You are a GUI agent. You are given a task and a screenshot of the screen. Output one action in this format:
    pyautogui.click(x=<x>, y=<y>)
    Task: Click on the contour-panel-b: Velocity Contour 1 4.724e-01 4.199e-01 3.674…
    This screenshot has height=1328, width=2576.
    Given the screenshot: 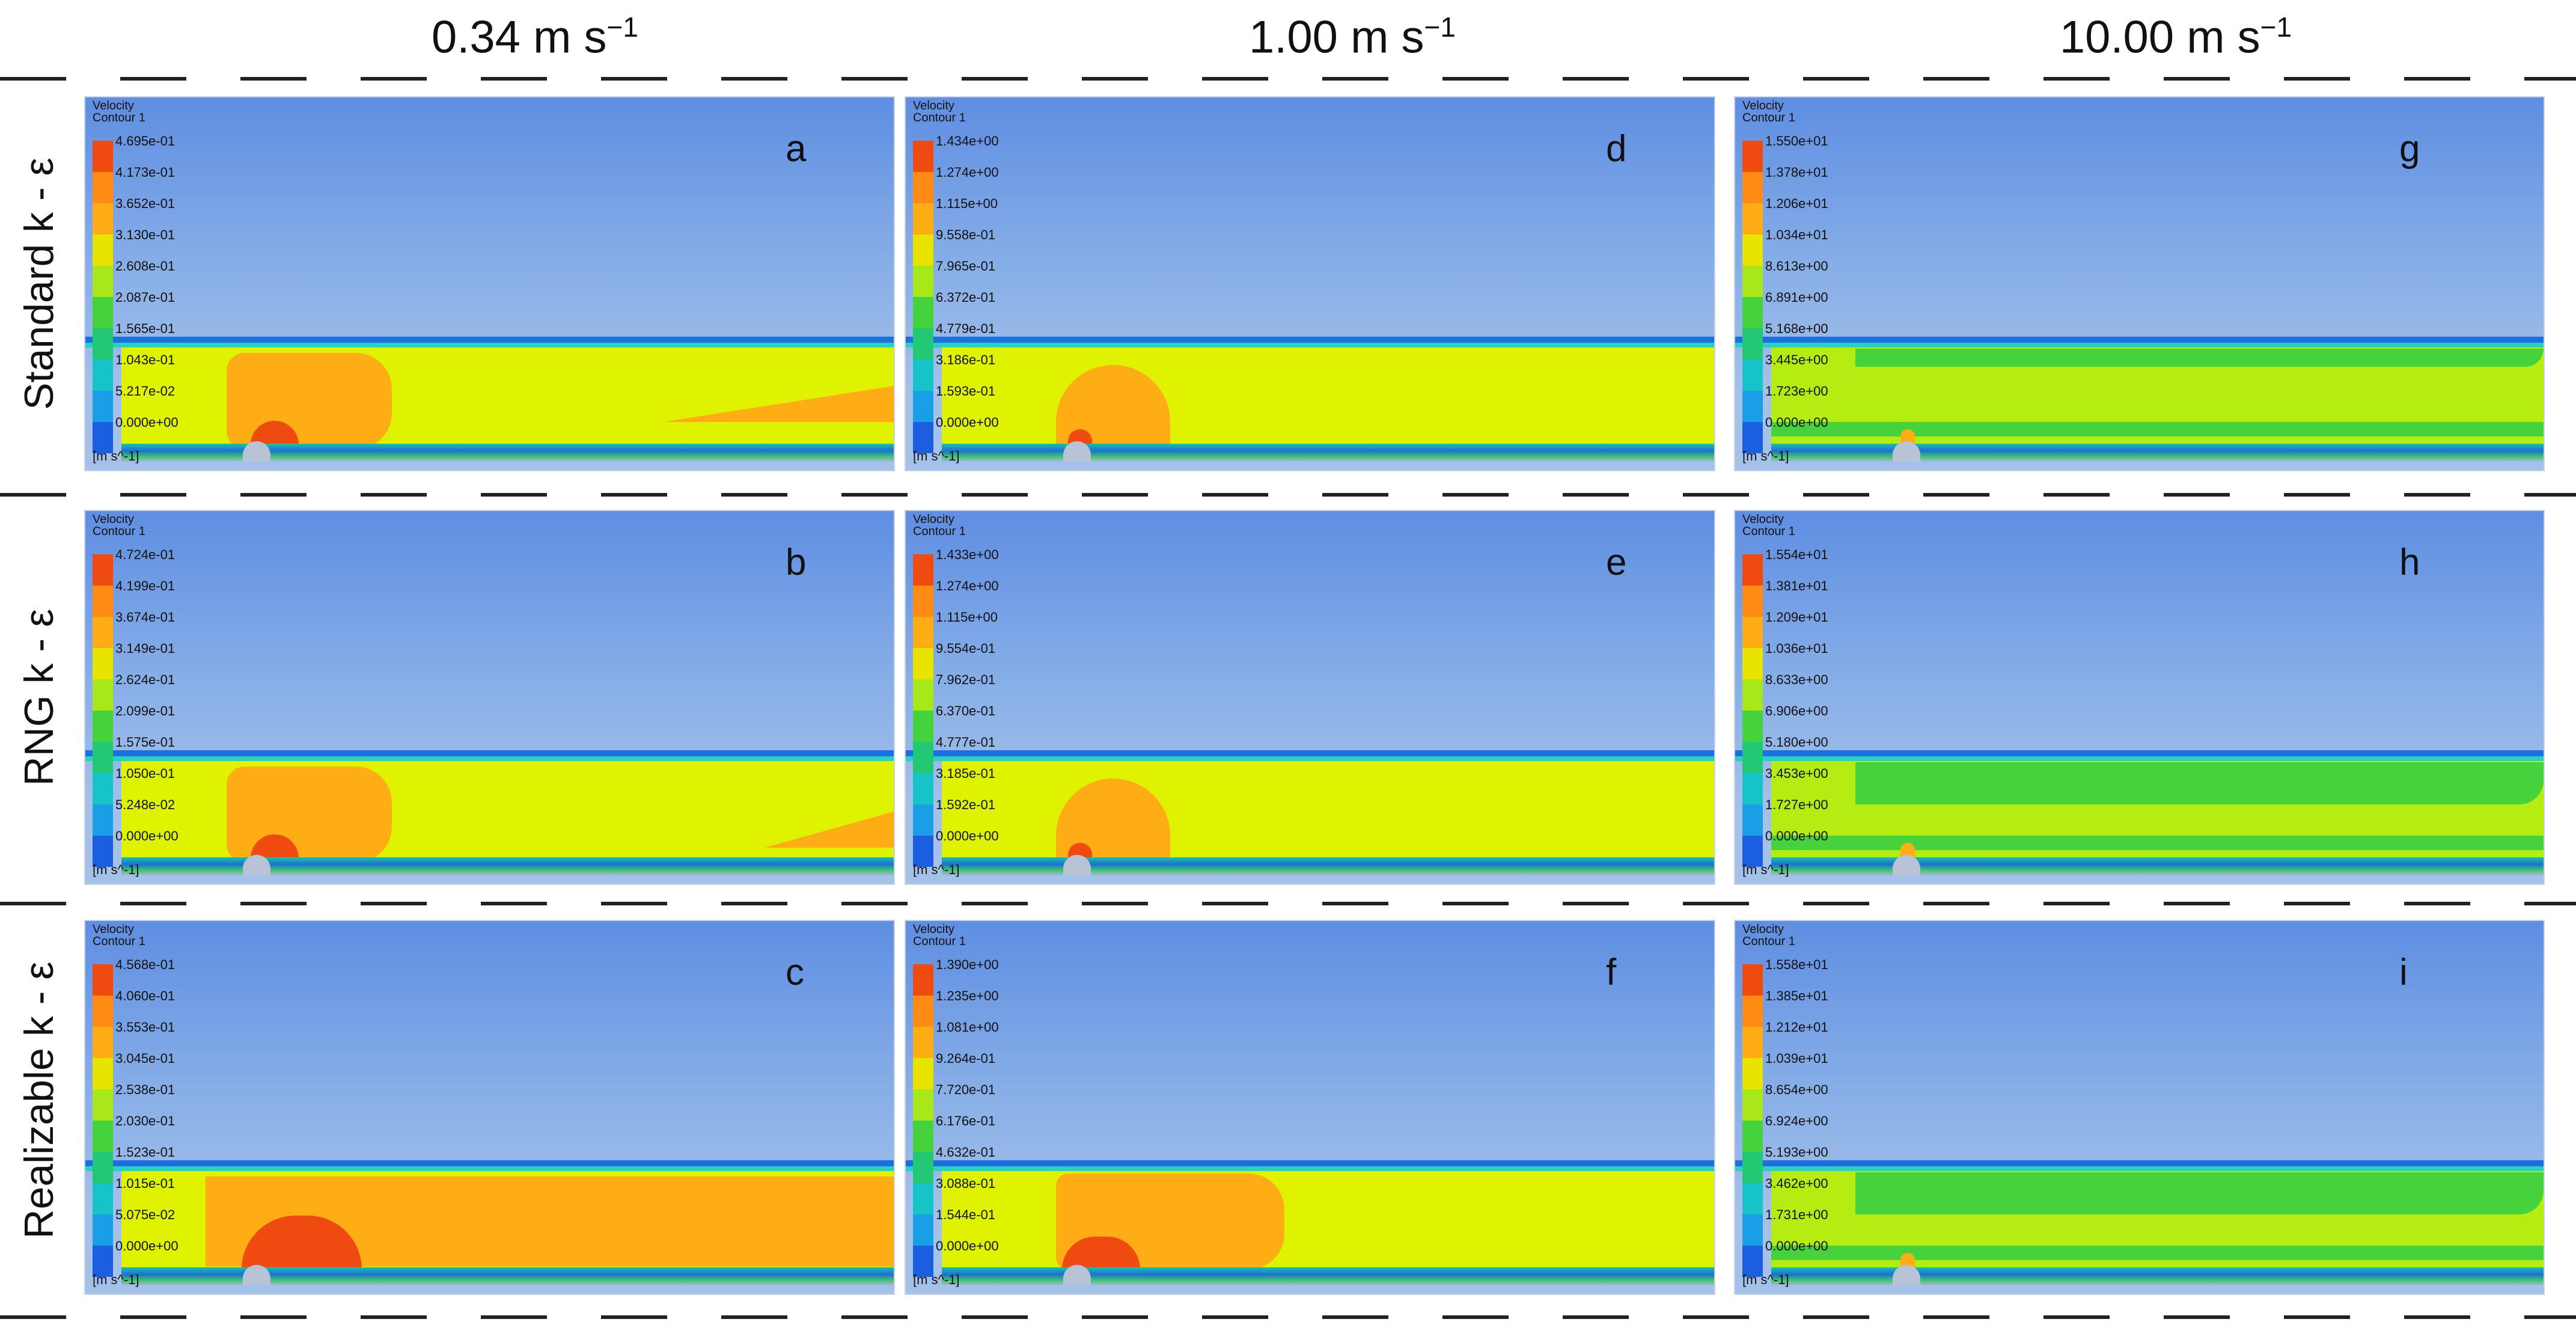 What is the action you would take?
    pyautogui.click(x=489, y=697)
    